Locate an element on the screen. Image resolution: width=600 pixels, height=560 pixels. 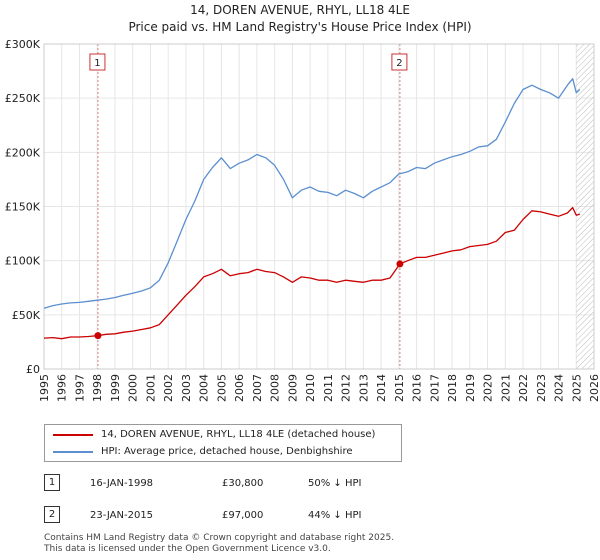
x-tick-label: 2003 is located at coordinates (186, 388).